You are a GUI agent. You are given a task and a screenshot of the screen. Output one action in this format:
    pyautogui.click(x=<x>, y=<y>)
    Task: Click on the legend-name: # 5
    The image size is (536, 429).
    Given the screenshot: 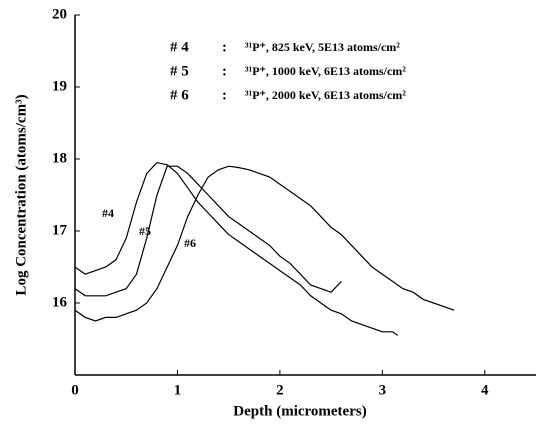 What is the action you would take?
    pyautogui.click(x=179, y=71)
    